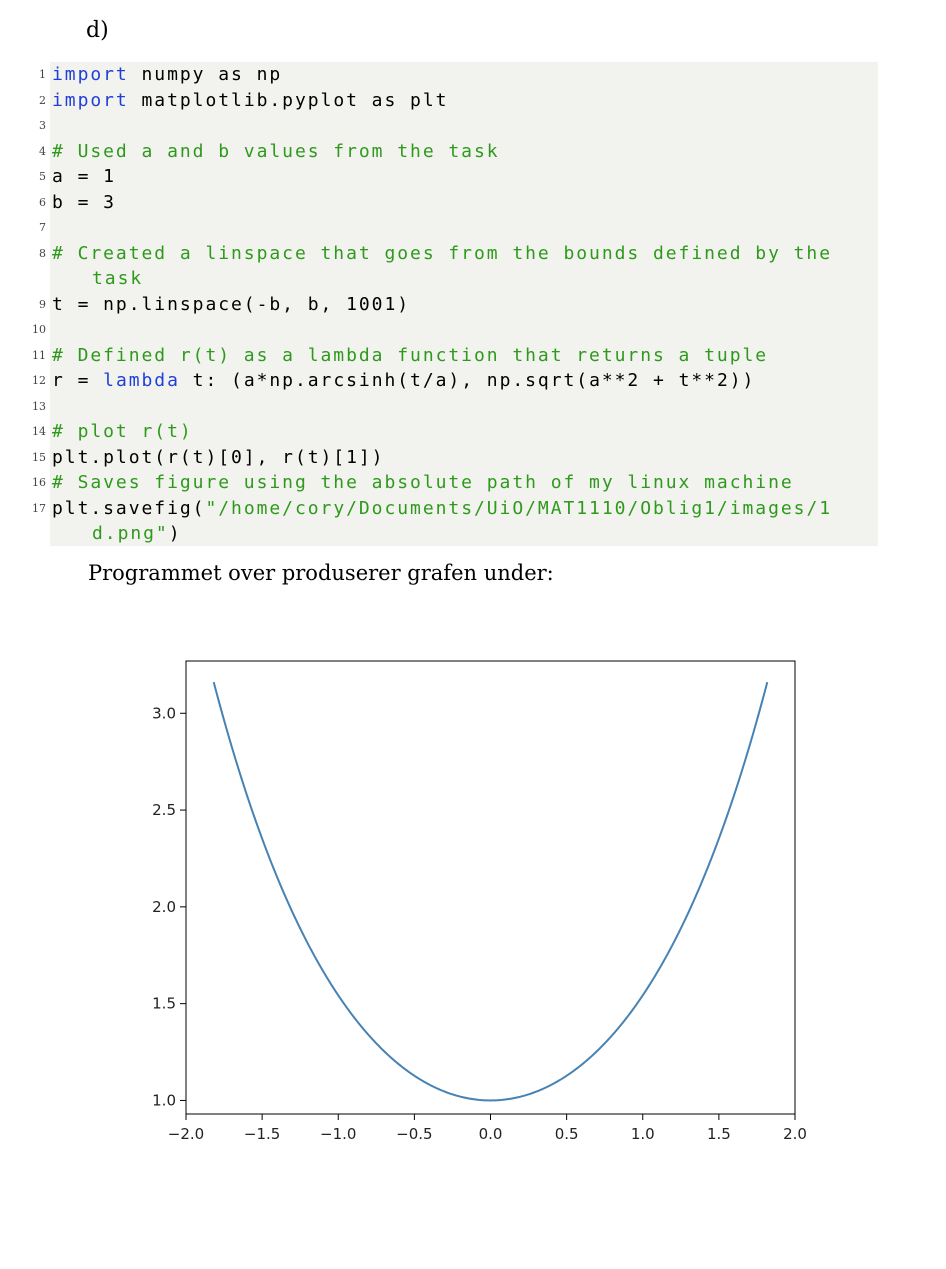 Image resolution: width=946 pixels, height=1269 pixels. What do you see at coordinates (164, 1004) in the screenshot?
I see `y-tick-label: 1.5` at bounding box center [164, 1004].